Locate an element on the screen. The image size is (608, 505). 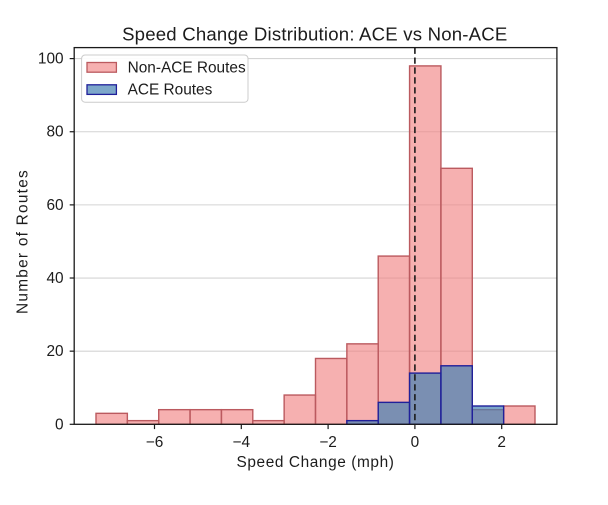
svg-text: −2 is located at coordinates (328, 442).